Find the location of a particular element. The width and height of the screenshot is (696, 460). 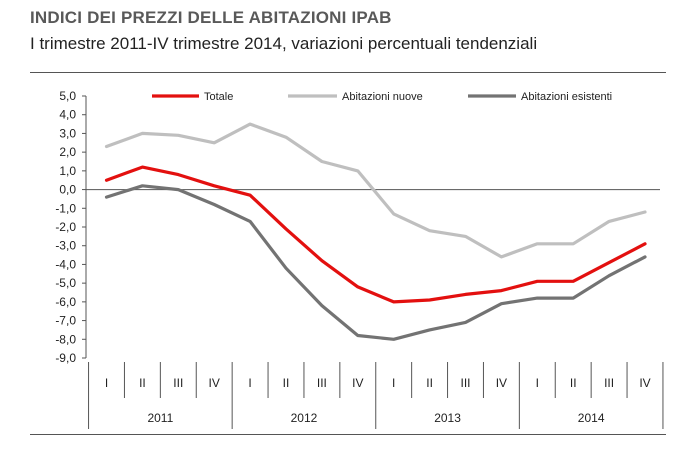

year-label: 2014 is located at coordinates (591, 418).